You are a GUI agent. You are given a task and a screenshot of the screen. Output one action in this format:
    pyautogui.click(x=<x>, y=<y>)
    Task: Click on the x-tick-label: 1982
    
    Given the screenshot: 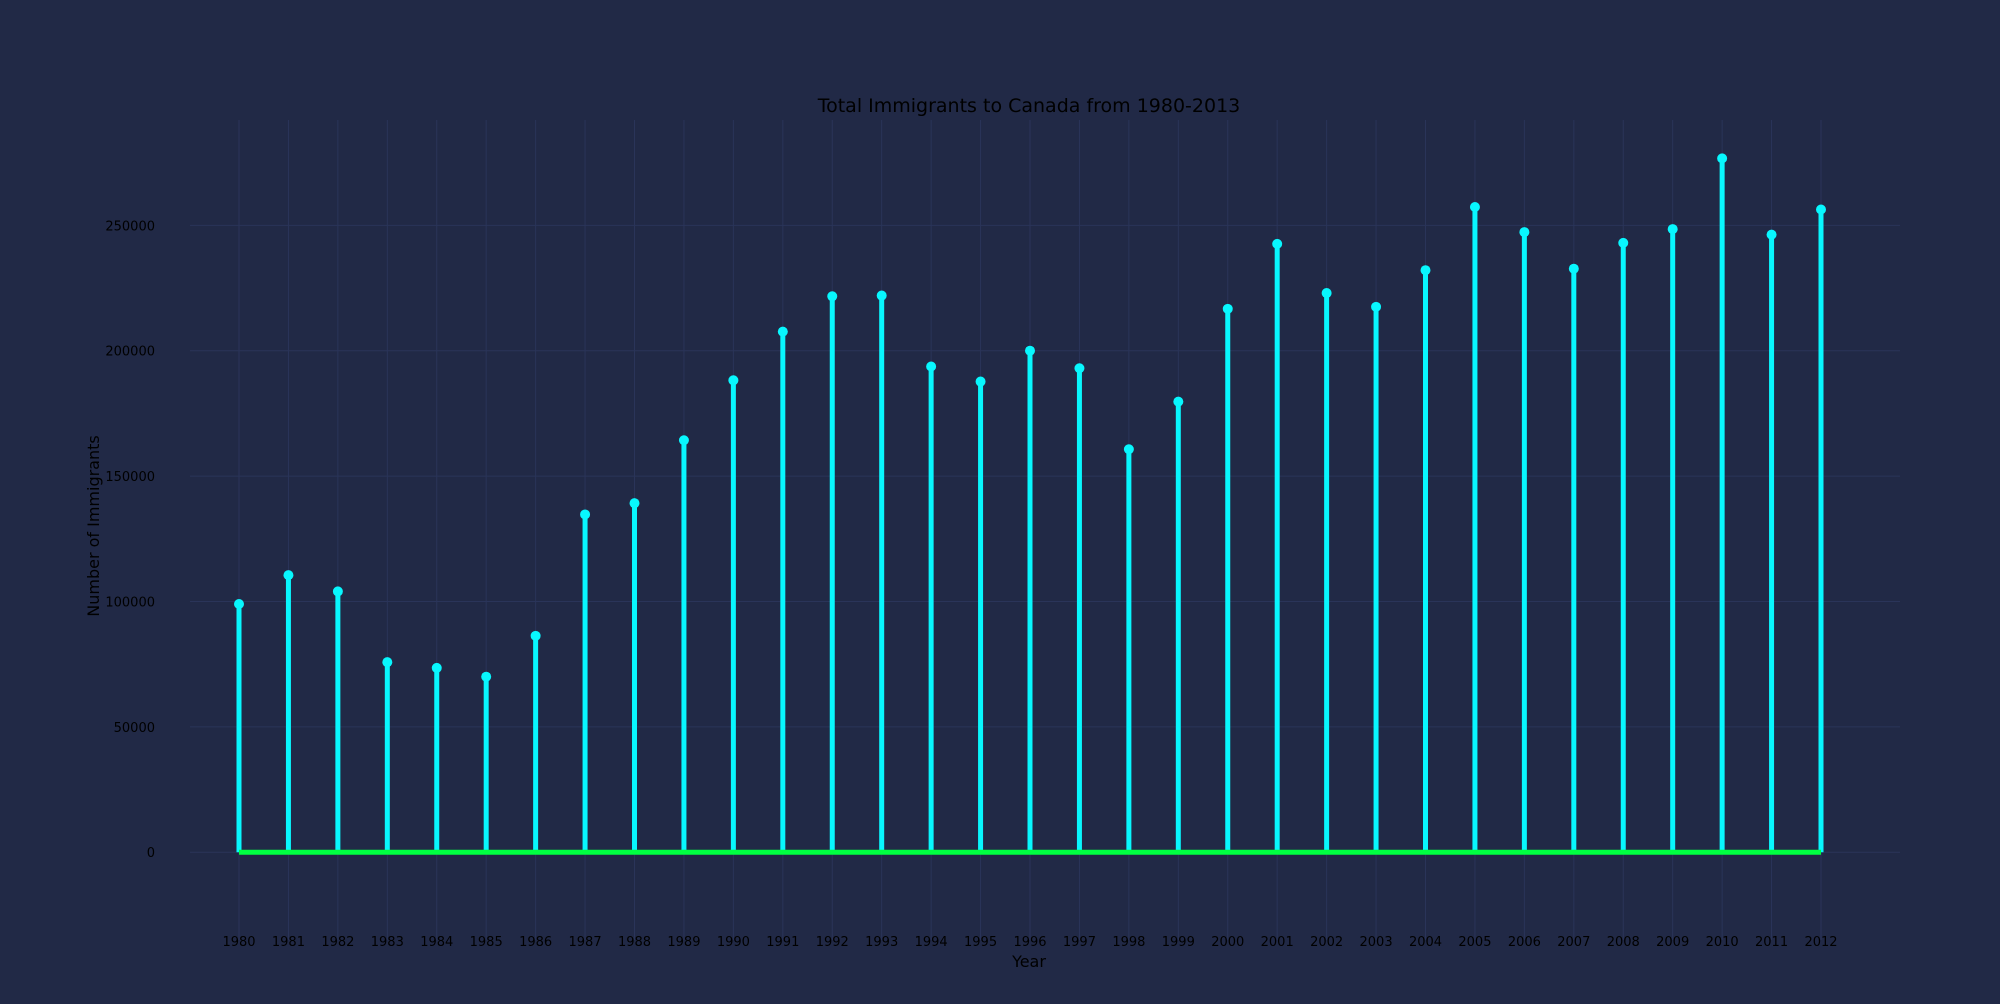 What is the action you would take?
    pyautogui.click(x=337, y=942)
    